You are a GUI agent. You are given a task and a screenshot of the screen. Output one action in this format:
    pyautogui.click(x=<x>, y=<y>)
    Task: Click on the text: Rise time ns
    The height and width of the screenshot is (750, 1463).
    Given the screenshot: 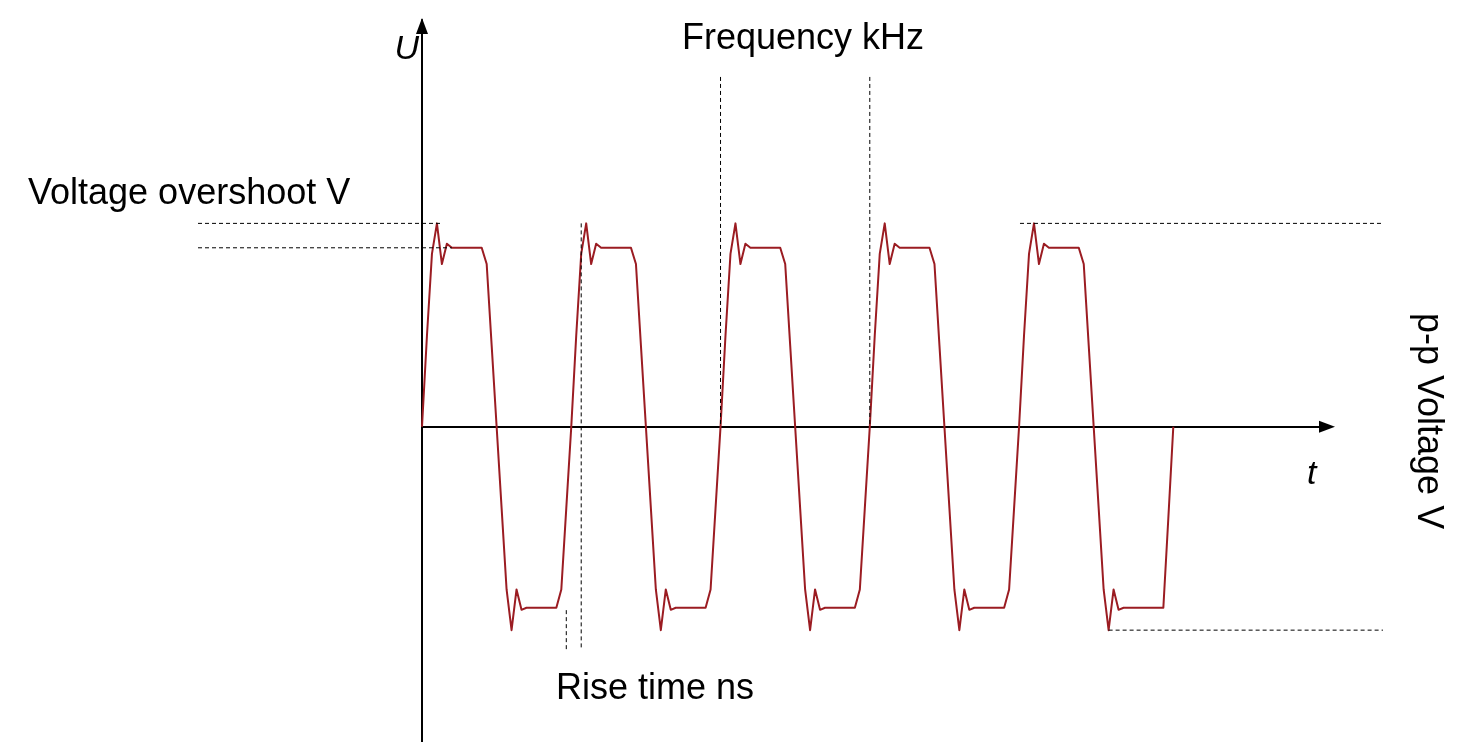 What is the action you would take?
    pyautogui.click(x=655, y=686)
    